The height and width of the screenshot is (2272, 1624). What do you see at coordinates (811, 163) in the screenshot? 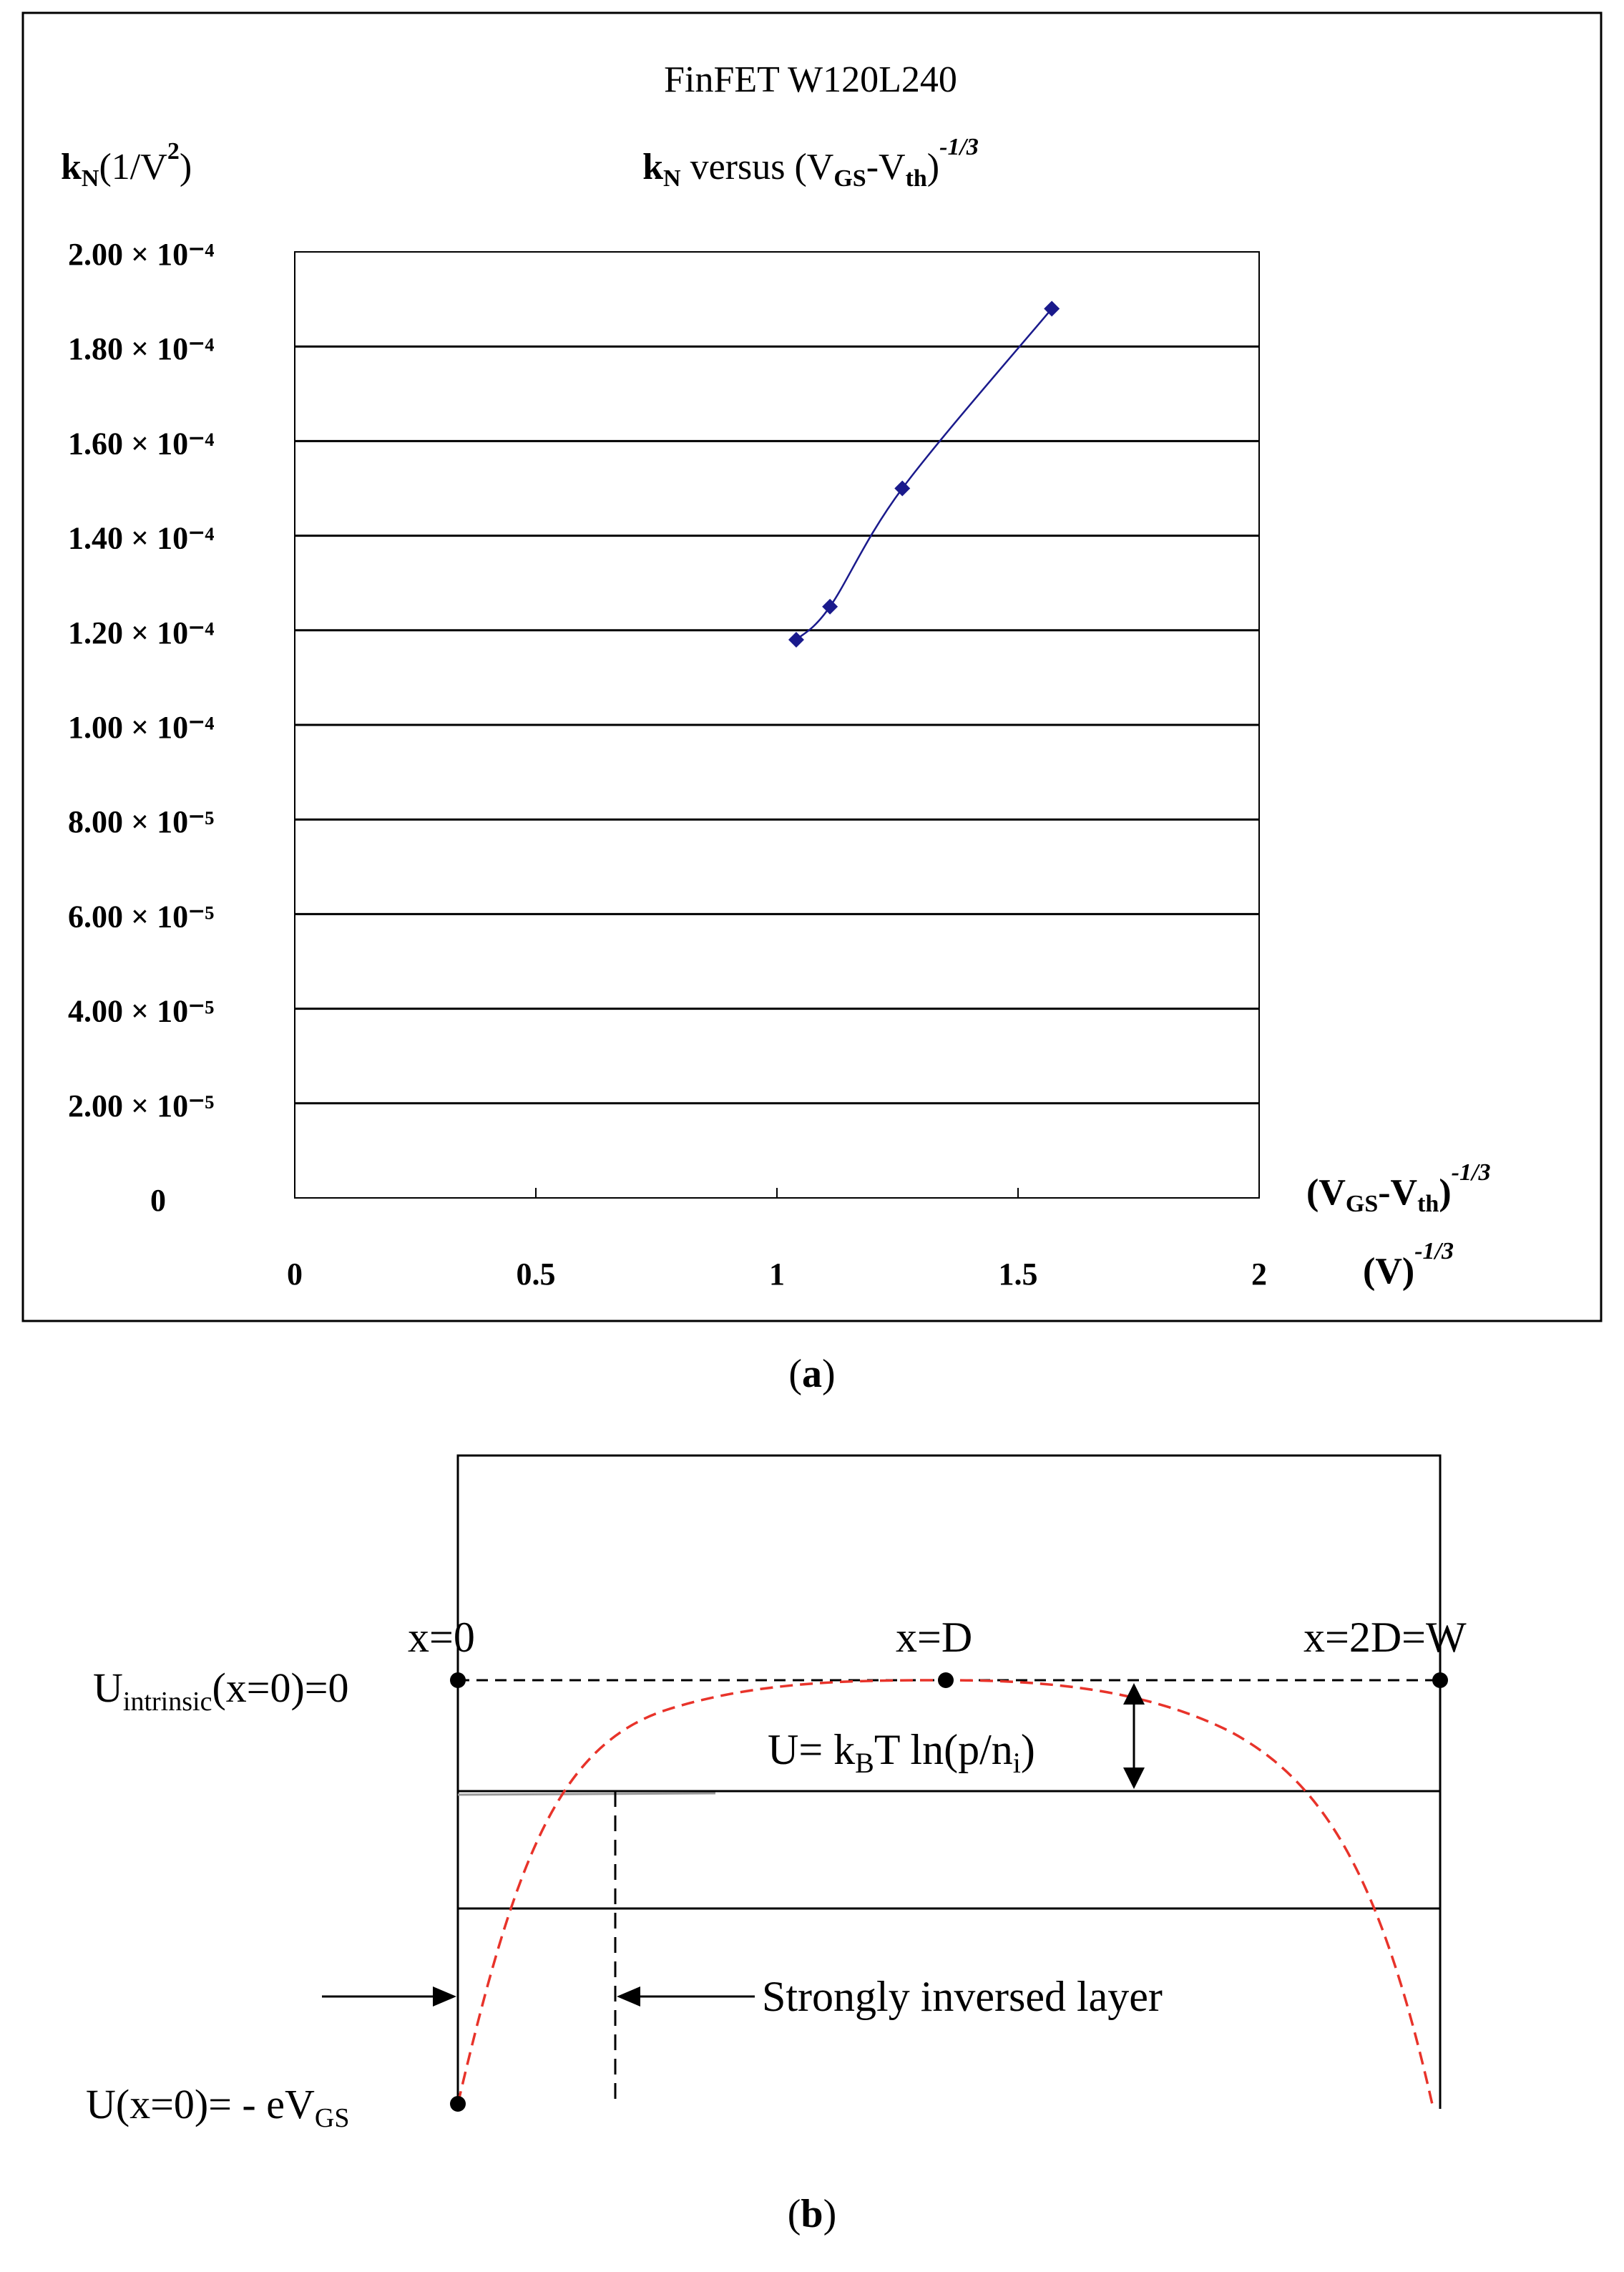
I see `chart-subtitle: kN versus (VGS-Vth)-1/3` at bounding box center [811, 163].